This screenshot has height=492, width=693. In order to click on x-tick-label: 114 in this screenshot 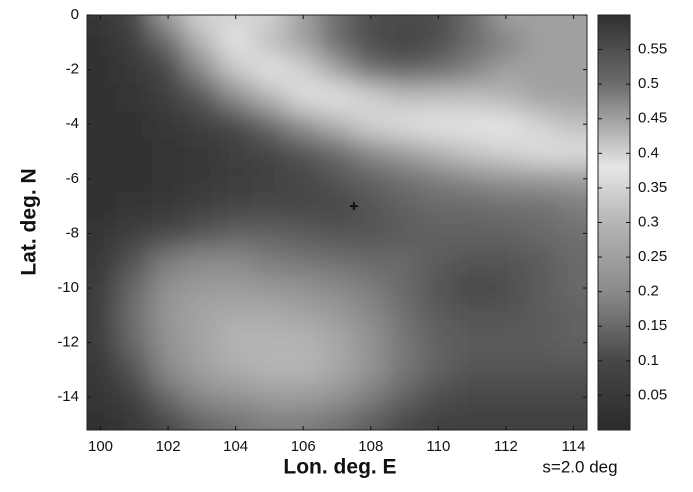, I will do `click(574, 446)`.